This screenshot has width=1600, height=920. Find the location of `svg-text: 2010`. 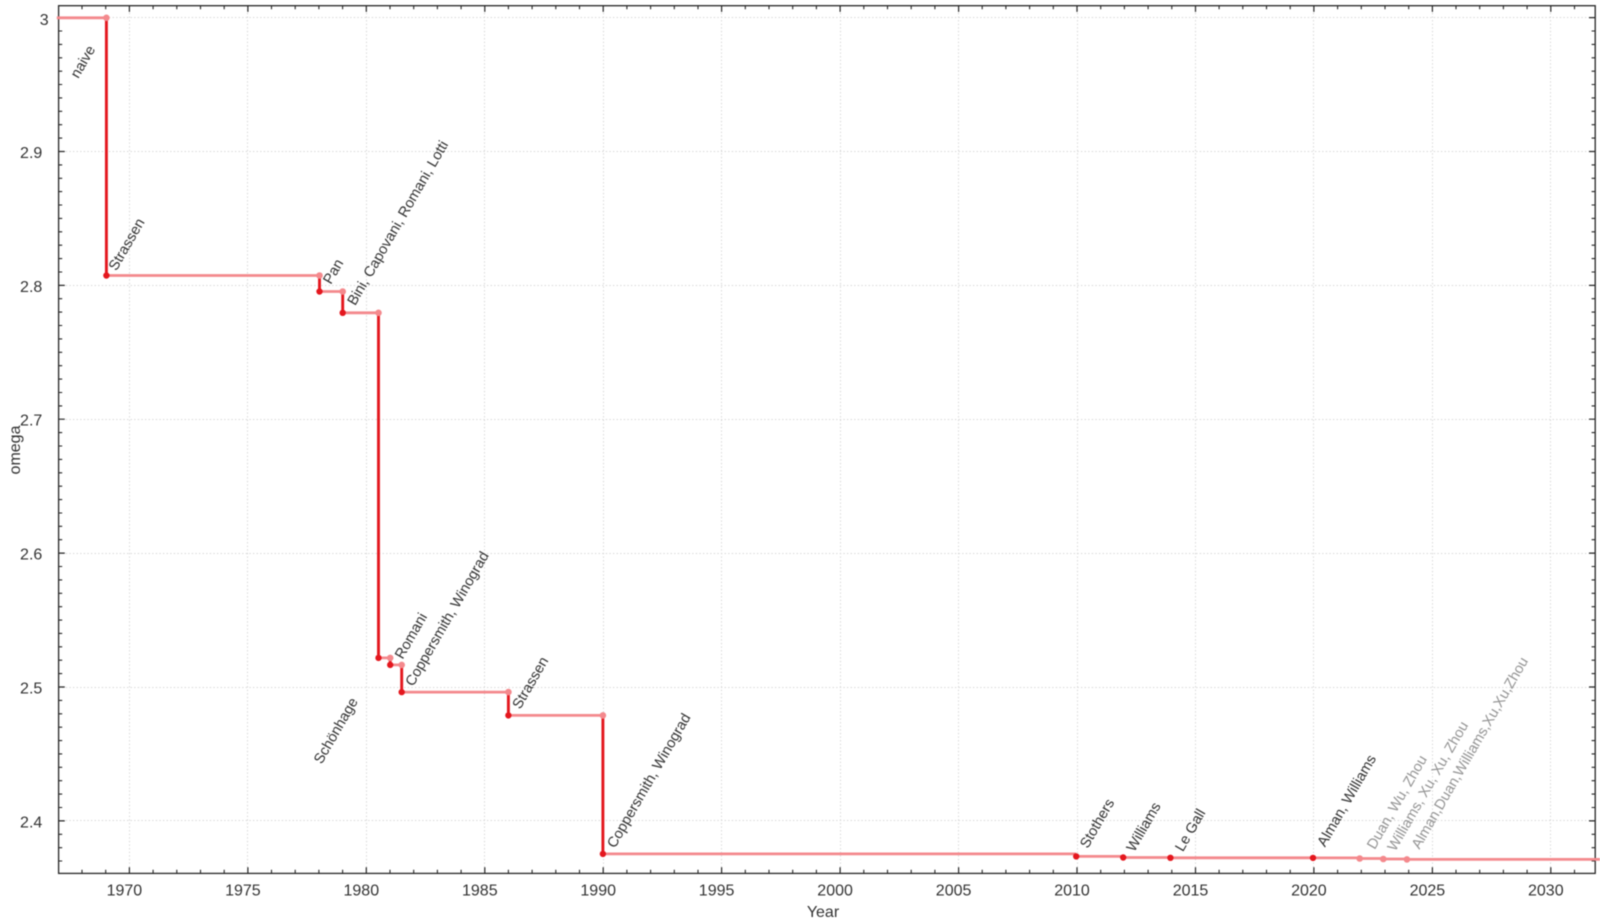

svg-text: 2010 is located at coordinates (1072, 891).